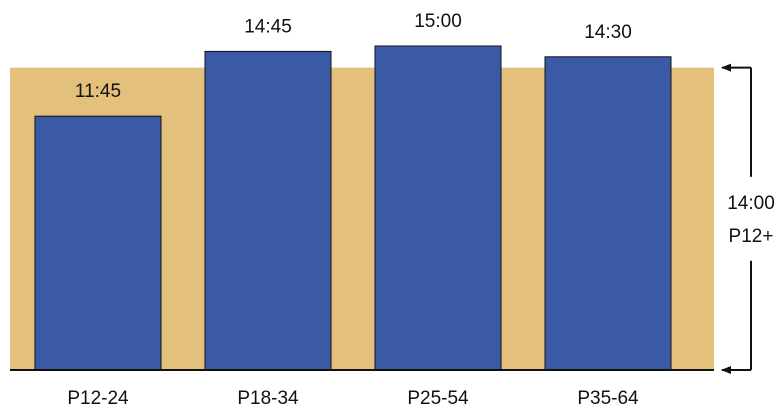 The width and height of the screenshot is (784, 409). What do you see at coordinates (751, 236) in the screenshot?
I see `reference-group-label: P12+` at bounding box center [751, 236].